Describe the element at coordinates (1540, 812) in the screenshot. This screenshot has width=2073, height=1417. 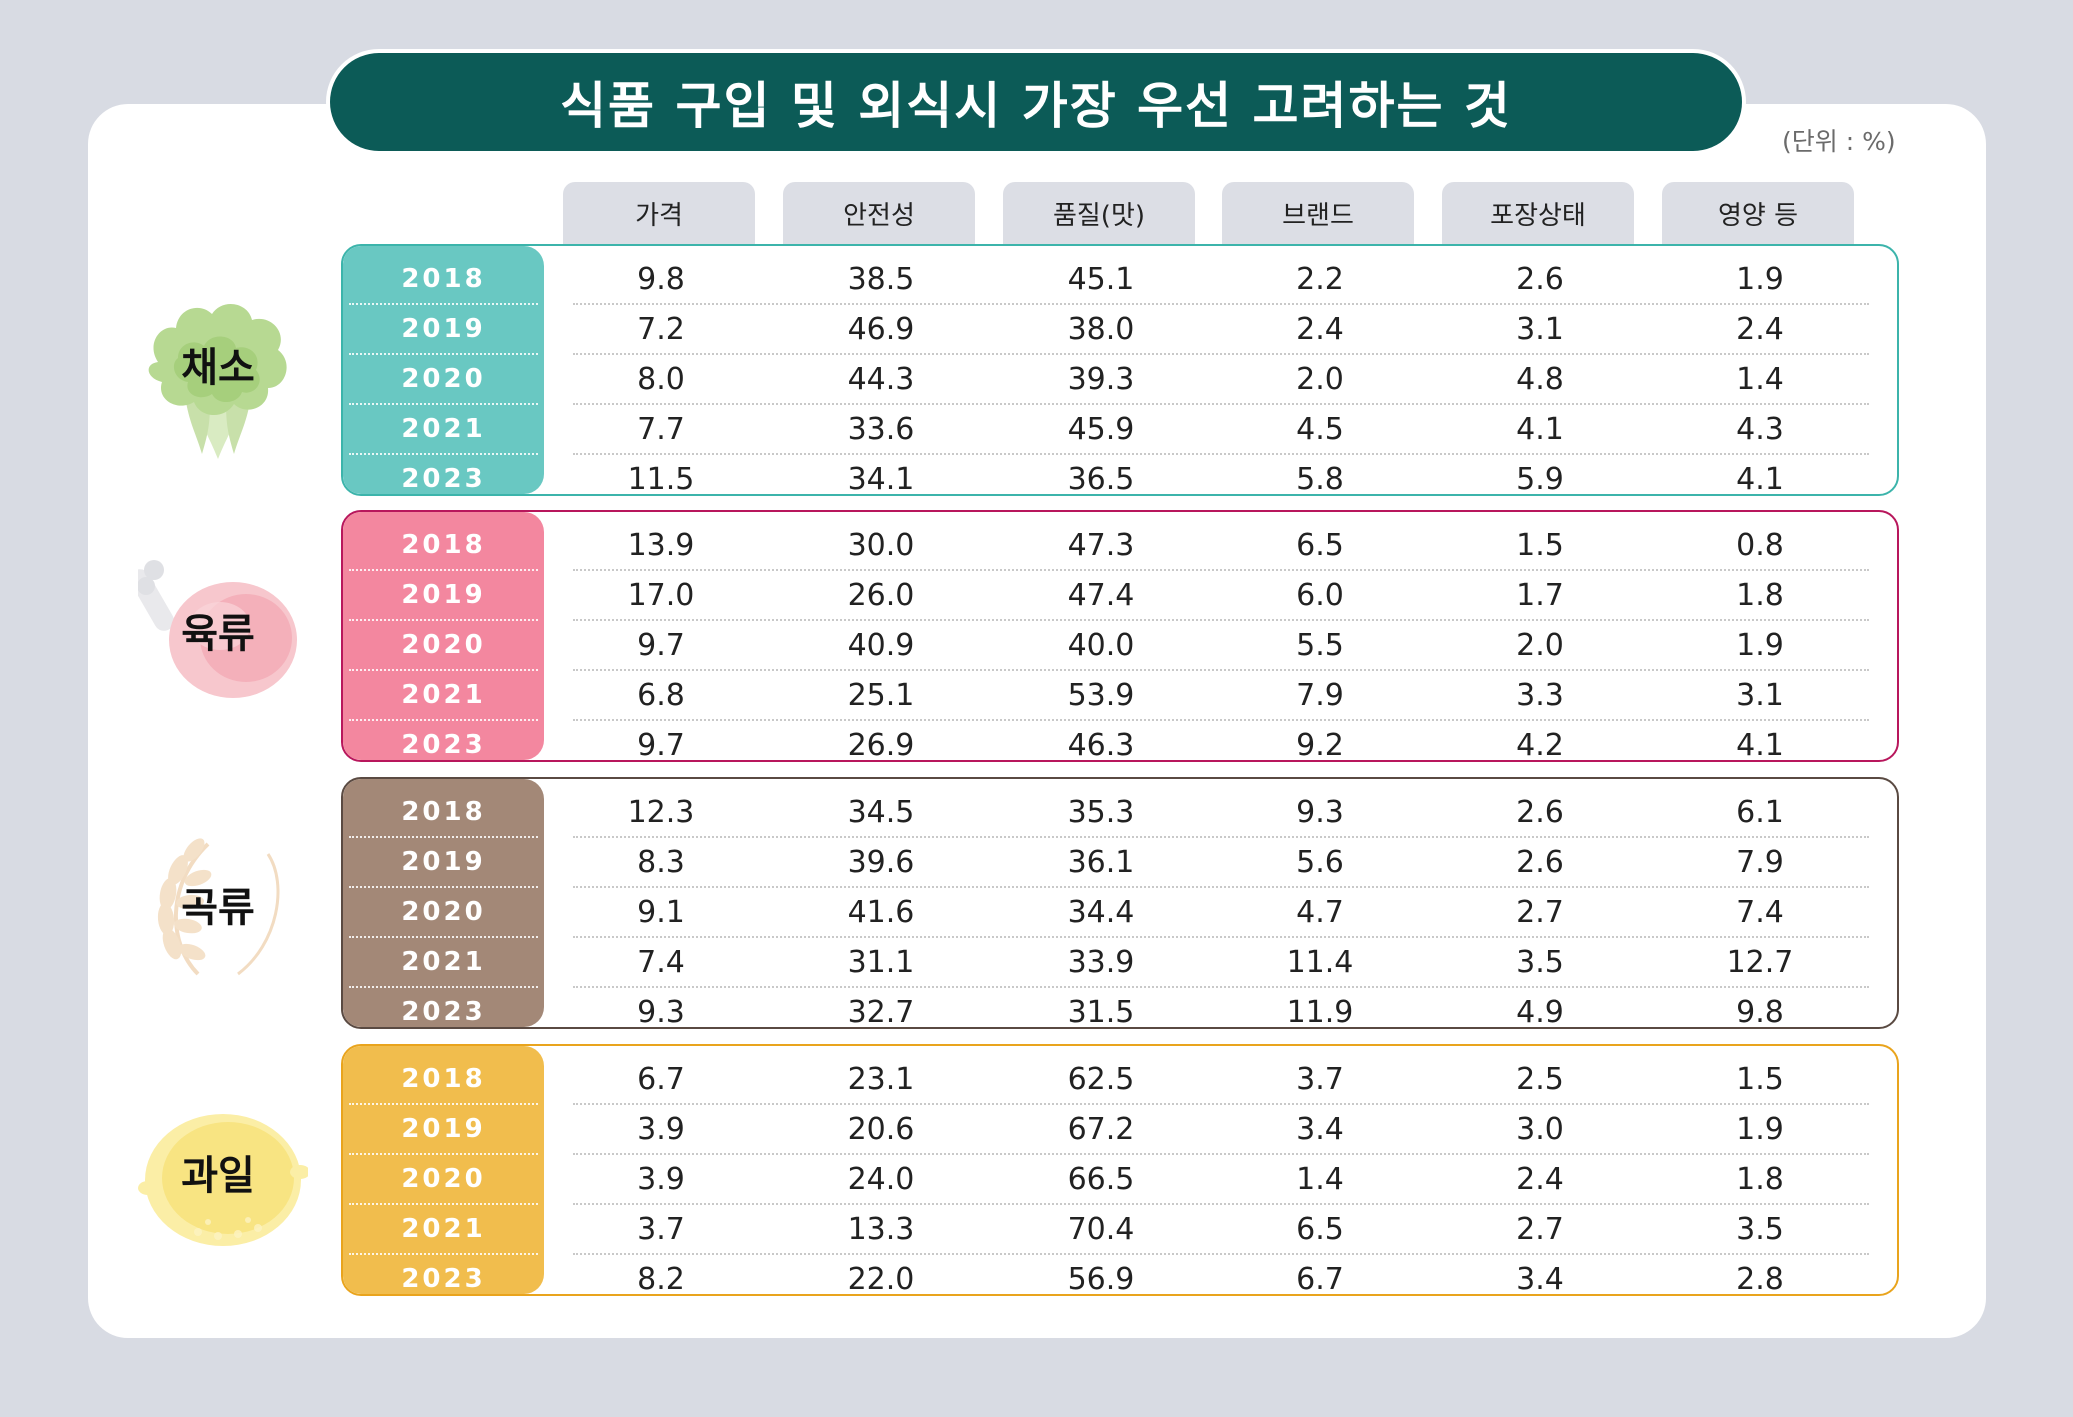
I see `table-cell: 2.6` at that location.